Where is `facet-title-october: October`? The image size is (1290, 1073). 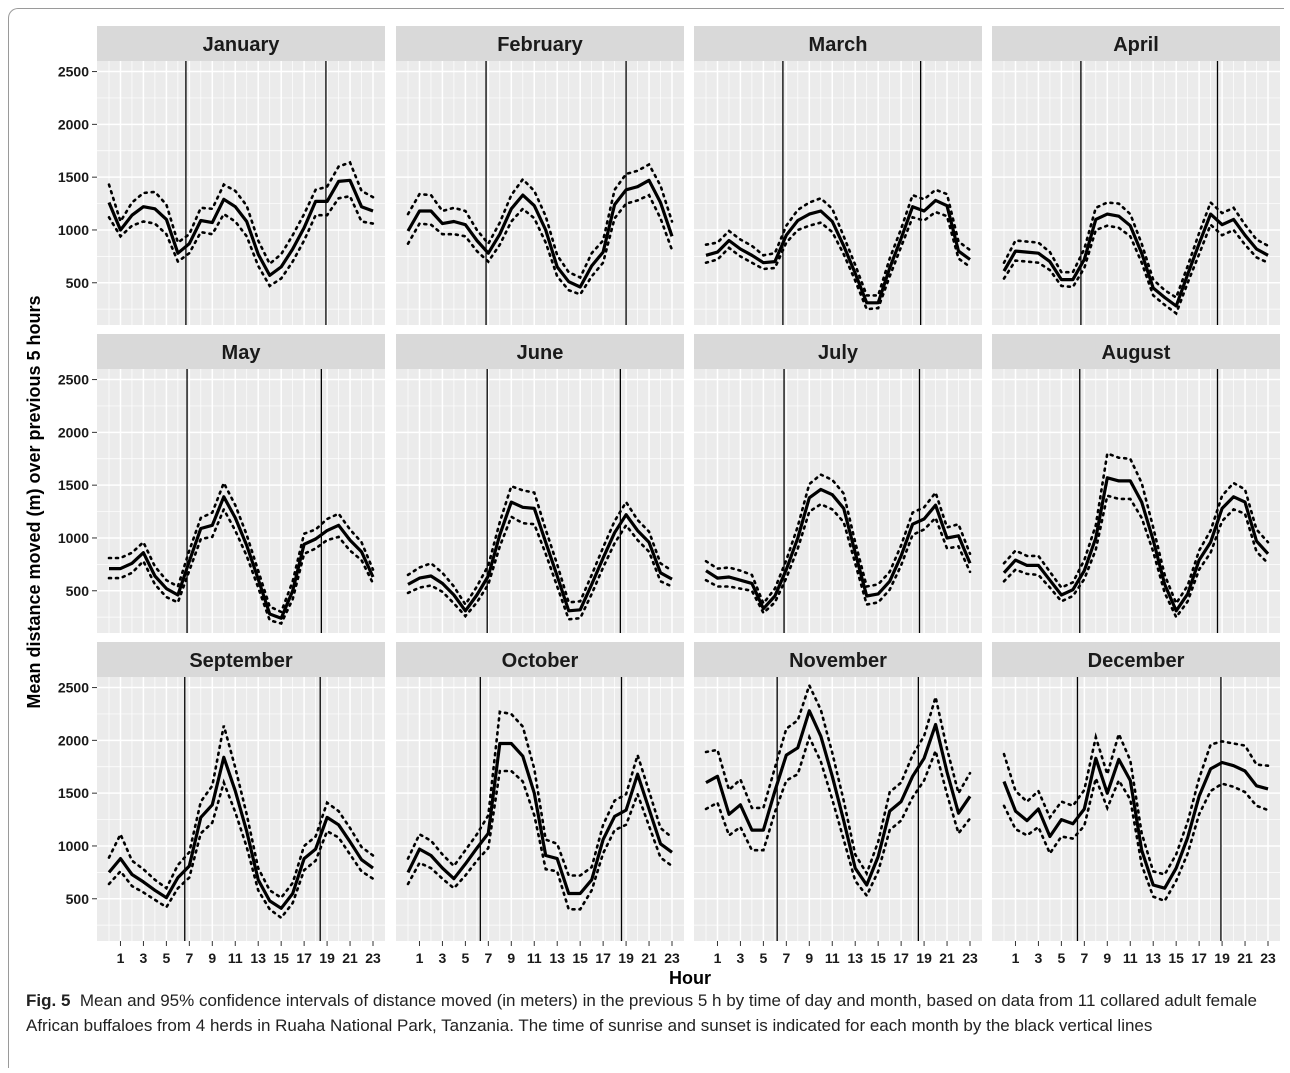 facet-title-october: October is located at coordinates (540, 661).